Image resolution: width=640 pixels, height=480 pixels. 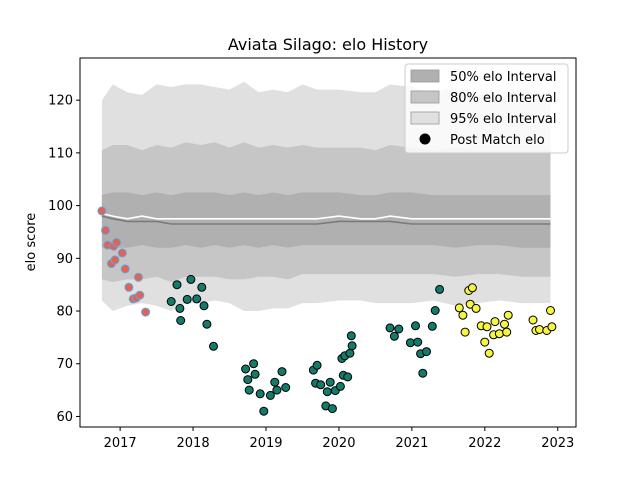 What do you see at coordinates (265, 443) in the screenshot?
I see `x-tick-label: 2019` at bounding box center [265, 443].